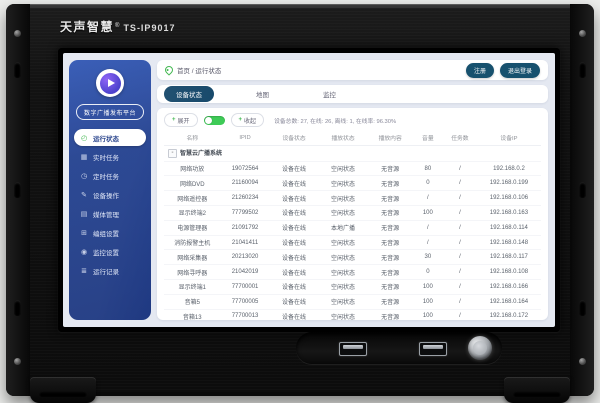 The height and width of the screenshot is (403, 600). What do you see at coordinates (63, 390) in the screenshot?
I see `rack-handle-left` at bounding box center [63, 390].